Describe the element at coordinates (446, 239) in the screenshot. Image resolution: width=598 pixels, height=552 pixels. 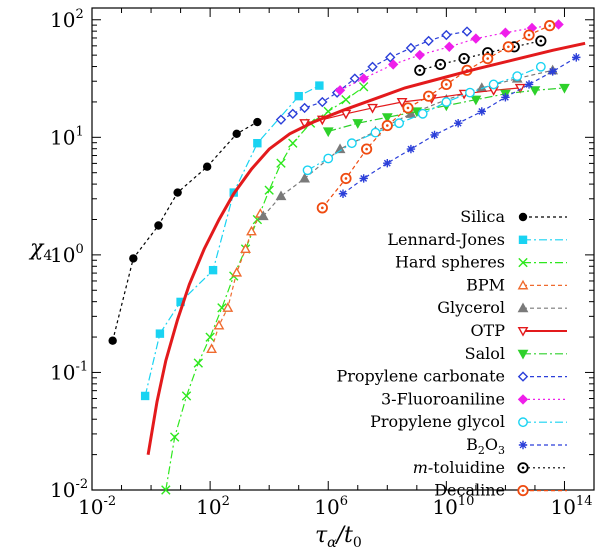
I see `legend-label: Lennard-Jones` at that location.